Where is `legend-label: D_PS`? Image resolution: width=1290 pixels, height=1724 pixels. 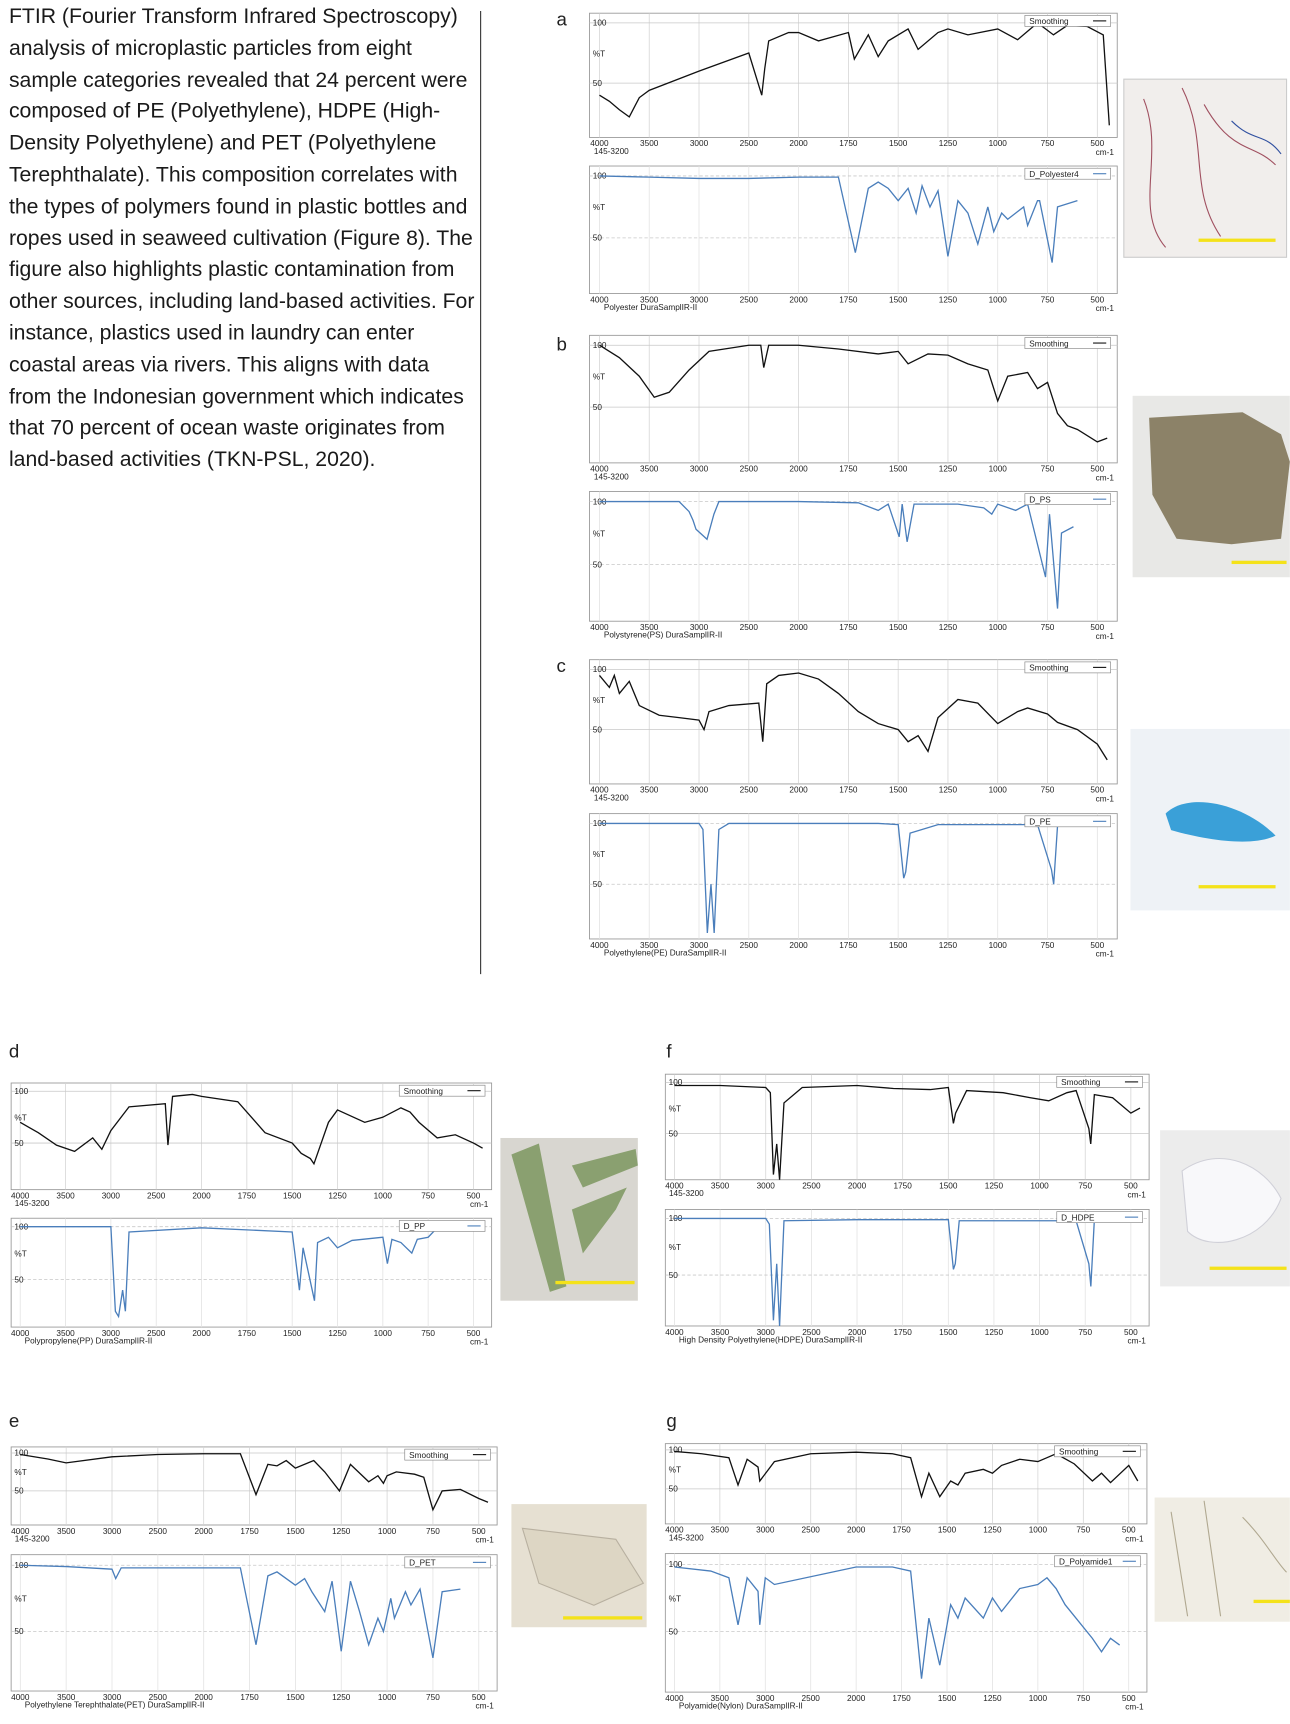 legend-label: D_PS is located at coordinates (1040, 499).